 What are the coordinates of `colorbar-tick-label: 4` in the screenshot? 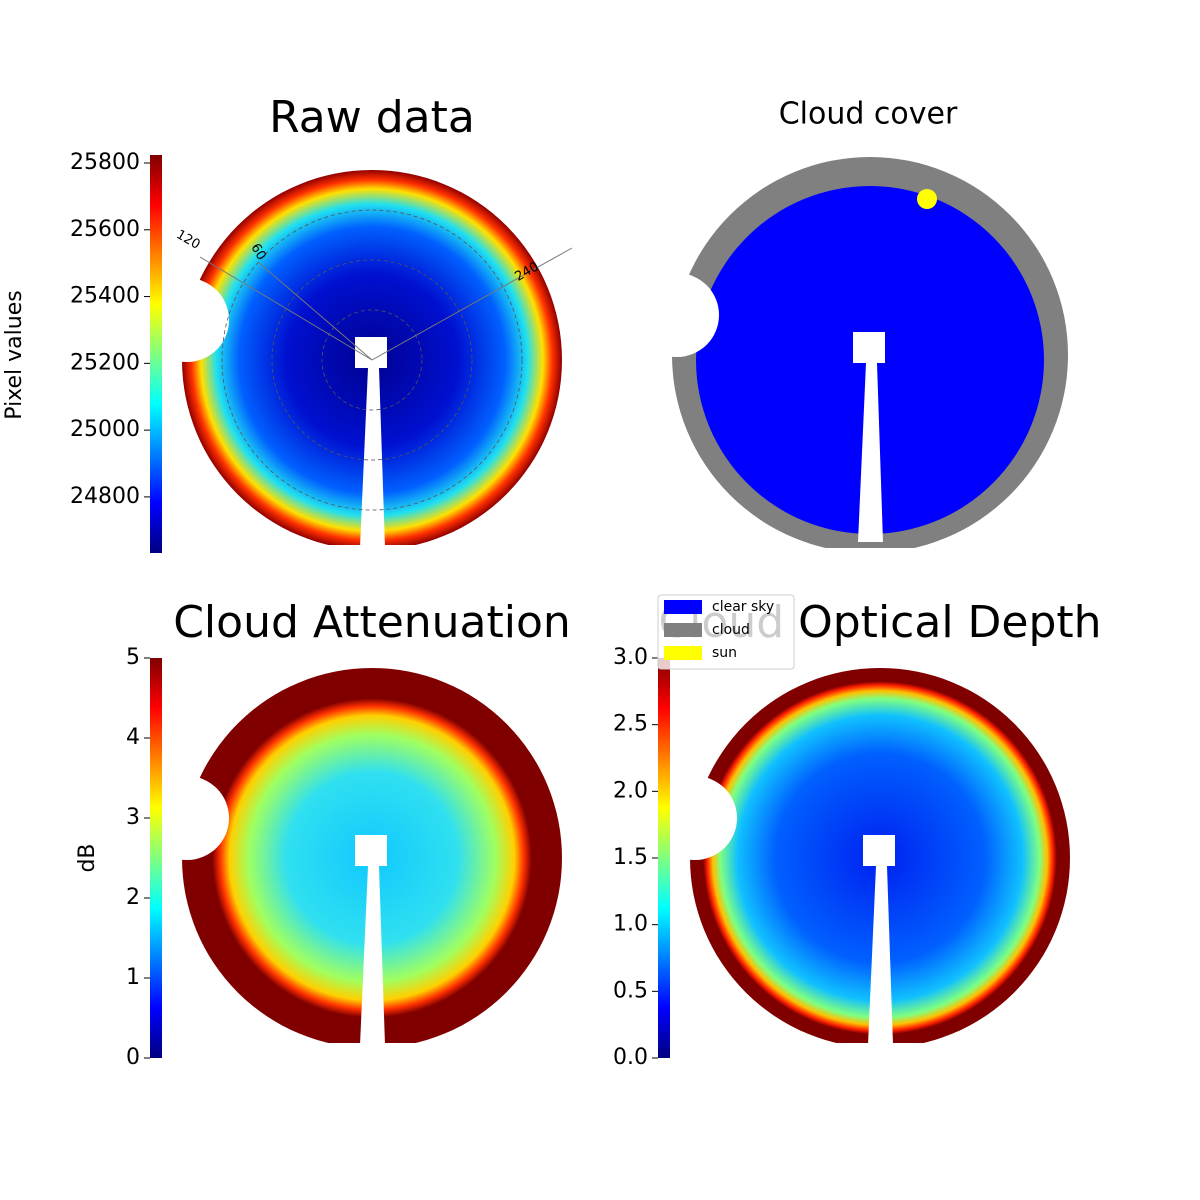 It's located at (133, 737).